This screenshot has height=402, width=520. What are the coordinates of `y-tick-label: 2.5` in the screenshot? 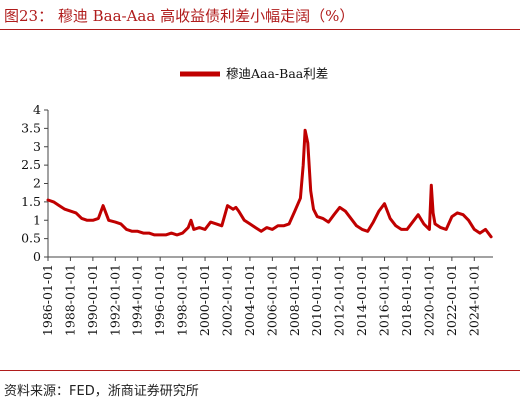 It's located at (31, 164).